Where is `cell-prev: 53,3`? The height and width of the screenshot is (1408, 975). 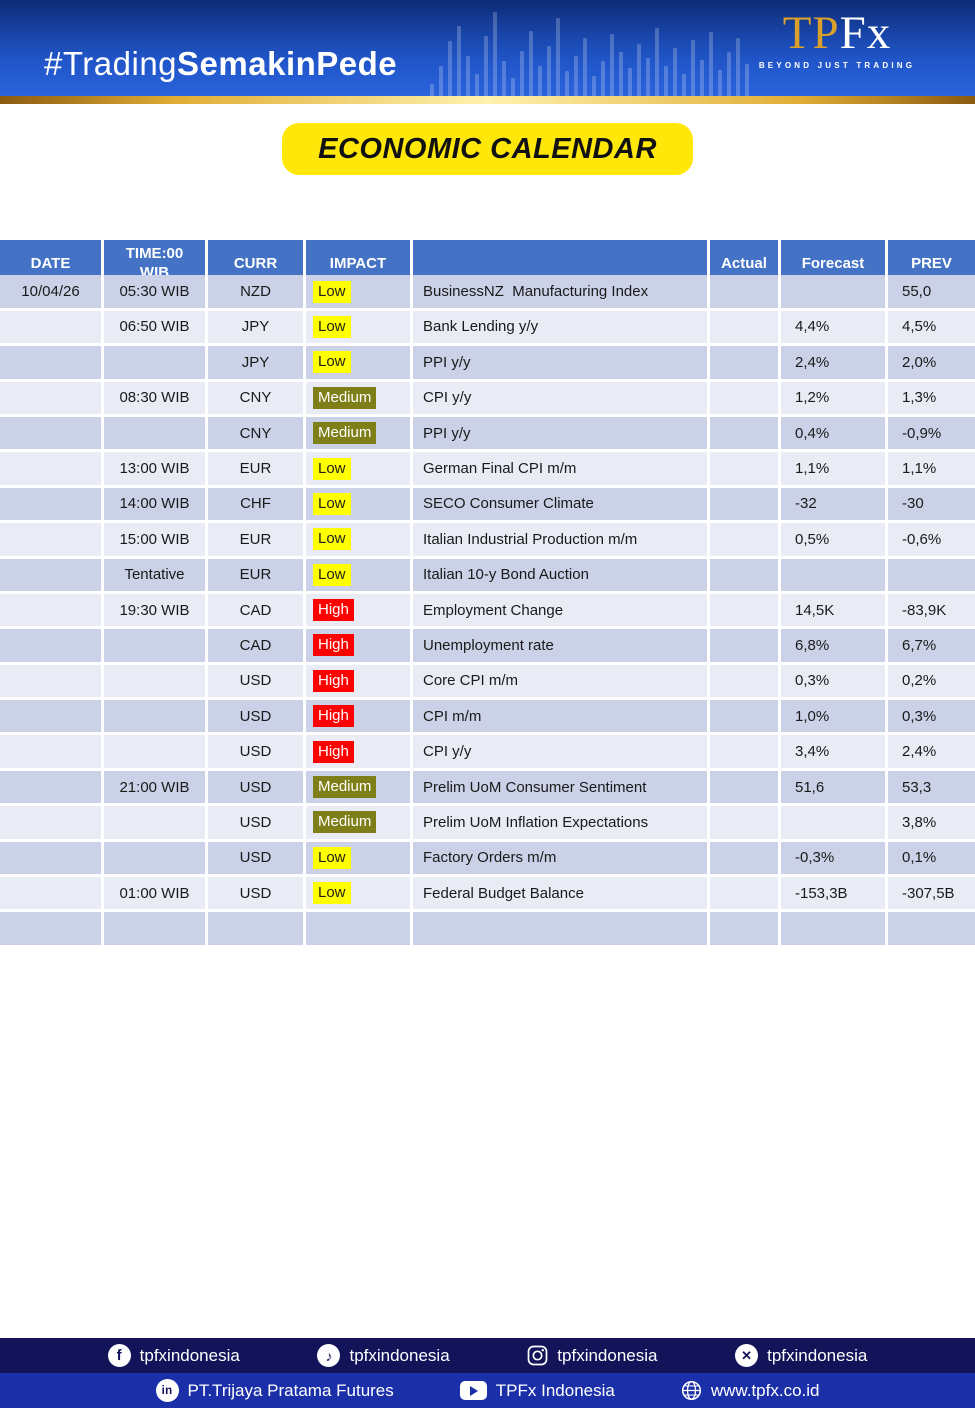 cell-prev: 53,3 is located at coordinates (931, 787).